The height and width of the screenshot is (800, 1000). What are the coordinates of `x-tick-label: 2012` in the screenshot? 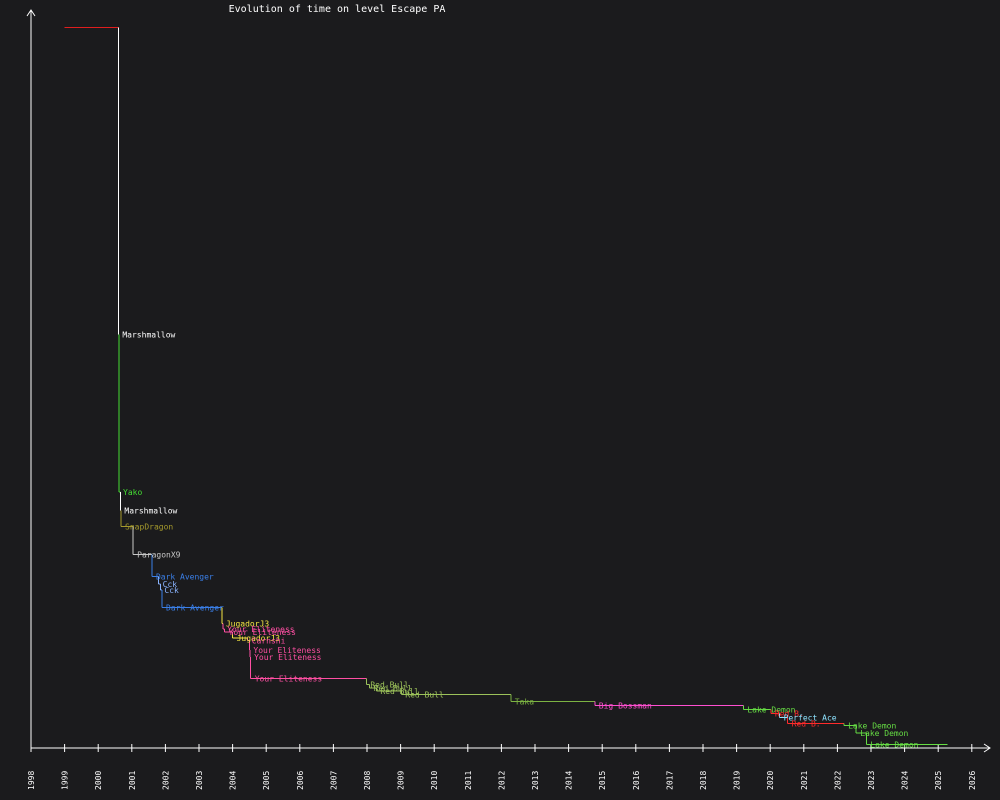 It's located at (501, 780).